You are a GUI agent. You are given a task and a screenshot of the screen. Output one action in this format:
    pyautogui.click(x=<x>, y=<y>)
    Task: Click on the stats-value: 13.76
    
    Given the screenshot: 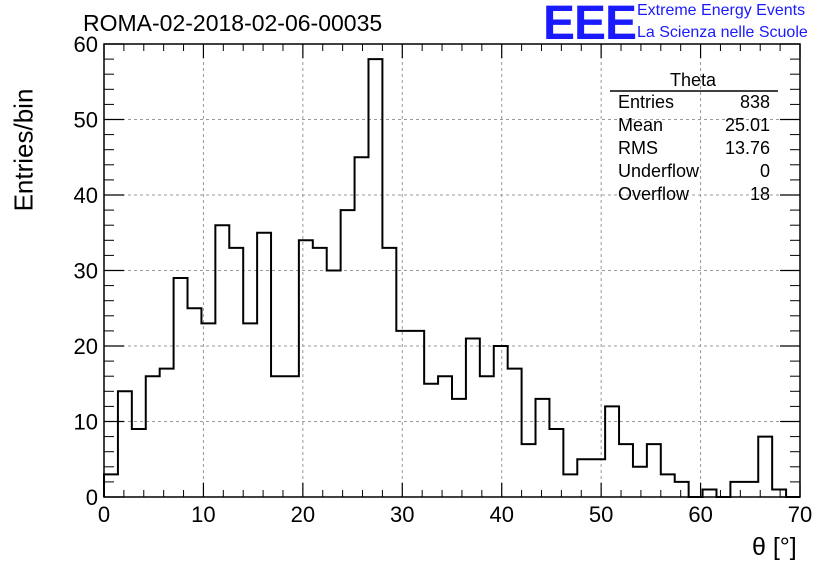 What is the action you would take?
    pyautogui.click(x=747, y=148)
    